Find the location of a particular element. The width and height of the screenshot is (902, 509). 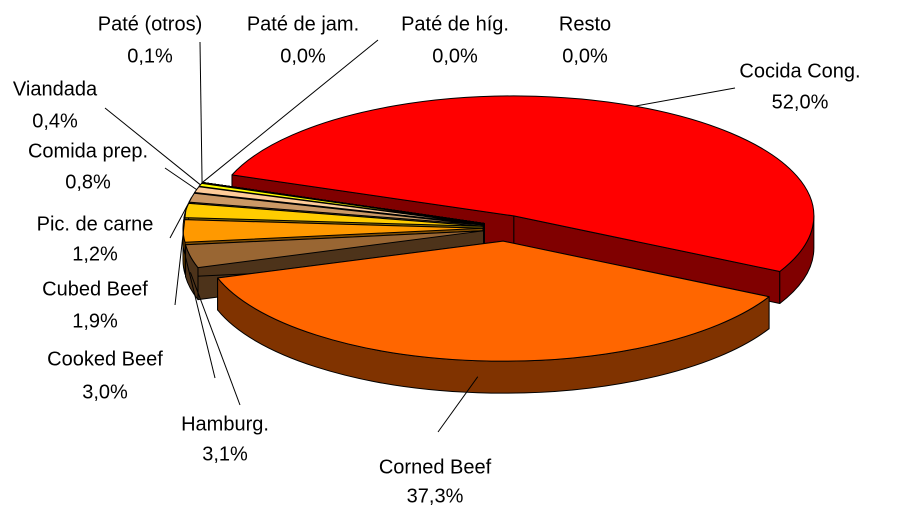

category-label: Paté de híg. is located at coordinates (455, 24).